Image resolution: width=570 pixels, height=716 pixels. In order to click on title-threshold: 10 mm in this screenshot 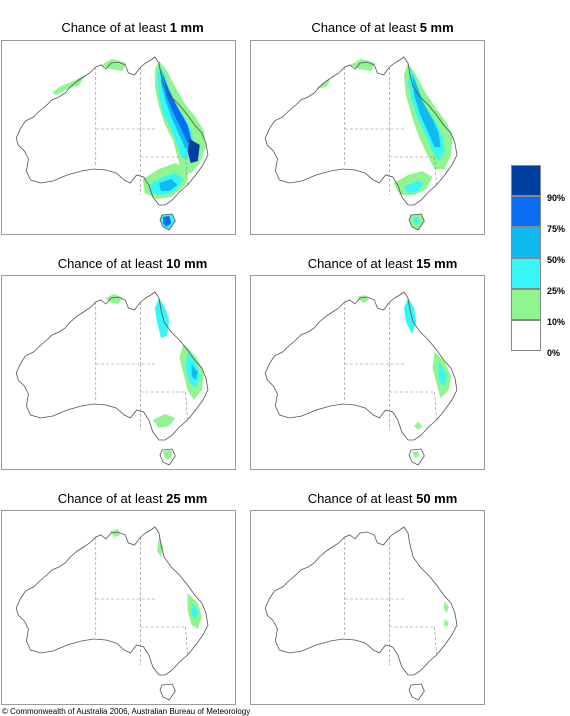, I will do `click(187, 263)`.